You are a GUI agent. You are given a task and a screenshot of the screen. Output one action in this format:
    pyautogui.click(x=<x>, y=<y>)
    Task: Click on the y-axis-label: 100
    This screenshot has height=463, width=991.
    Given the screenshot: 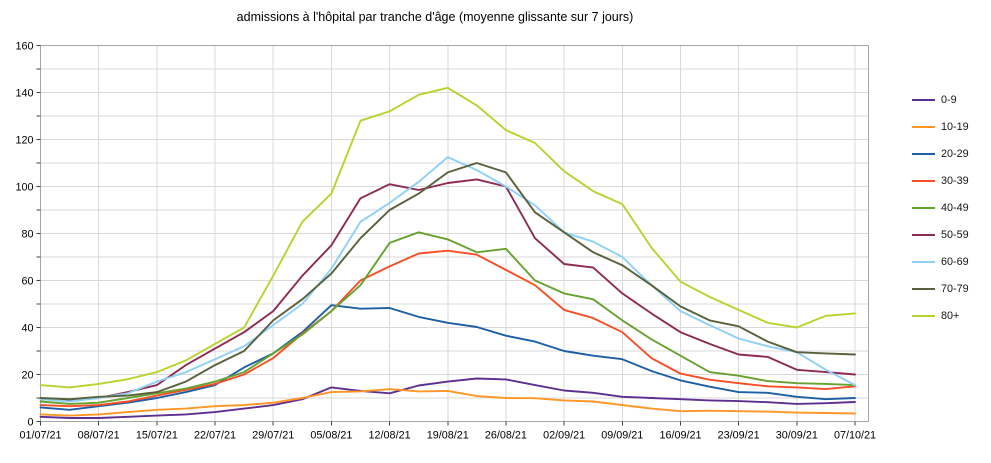 What is the action you would take?
    pyautogui.click(x=24, y=187)
    